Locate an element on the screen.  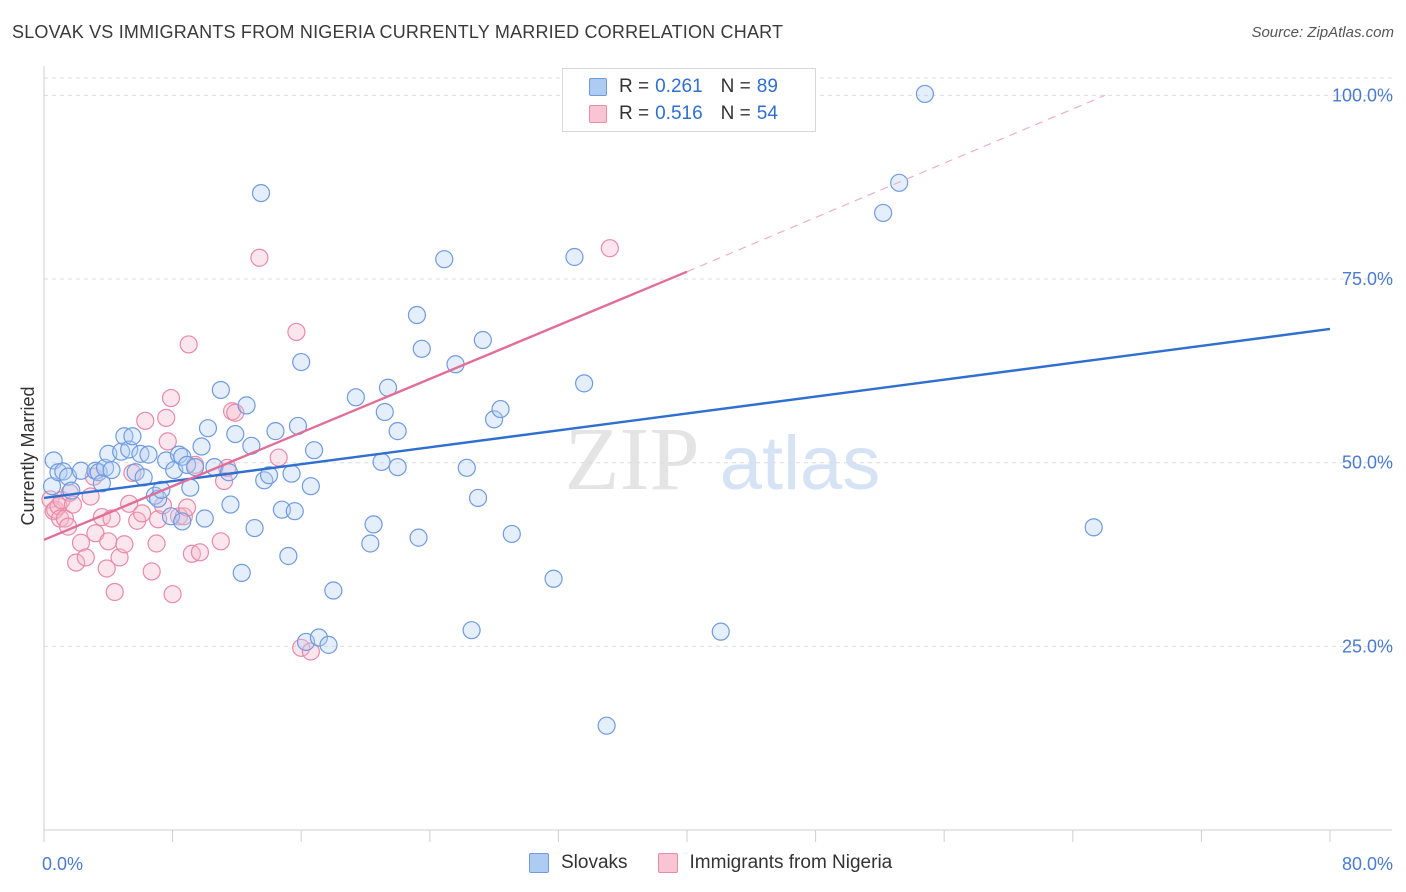
legend-item-slovaks: Slovaks is located at coordinates (578, 863).